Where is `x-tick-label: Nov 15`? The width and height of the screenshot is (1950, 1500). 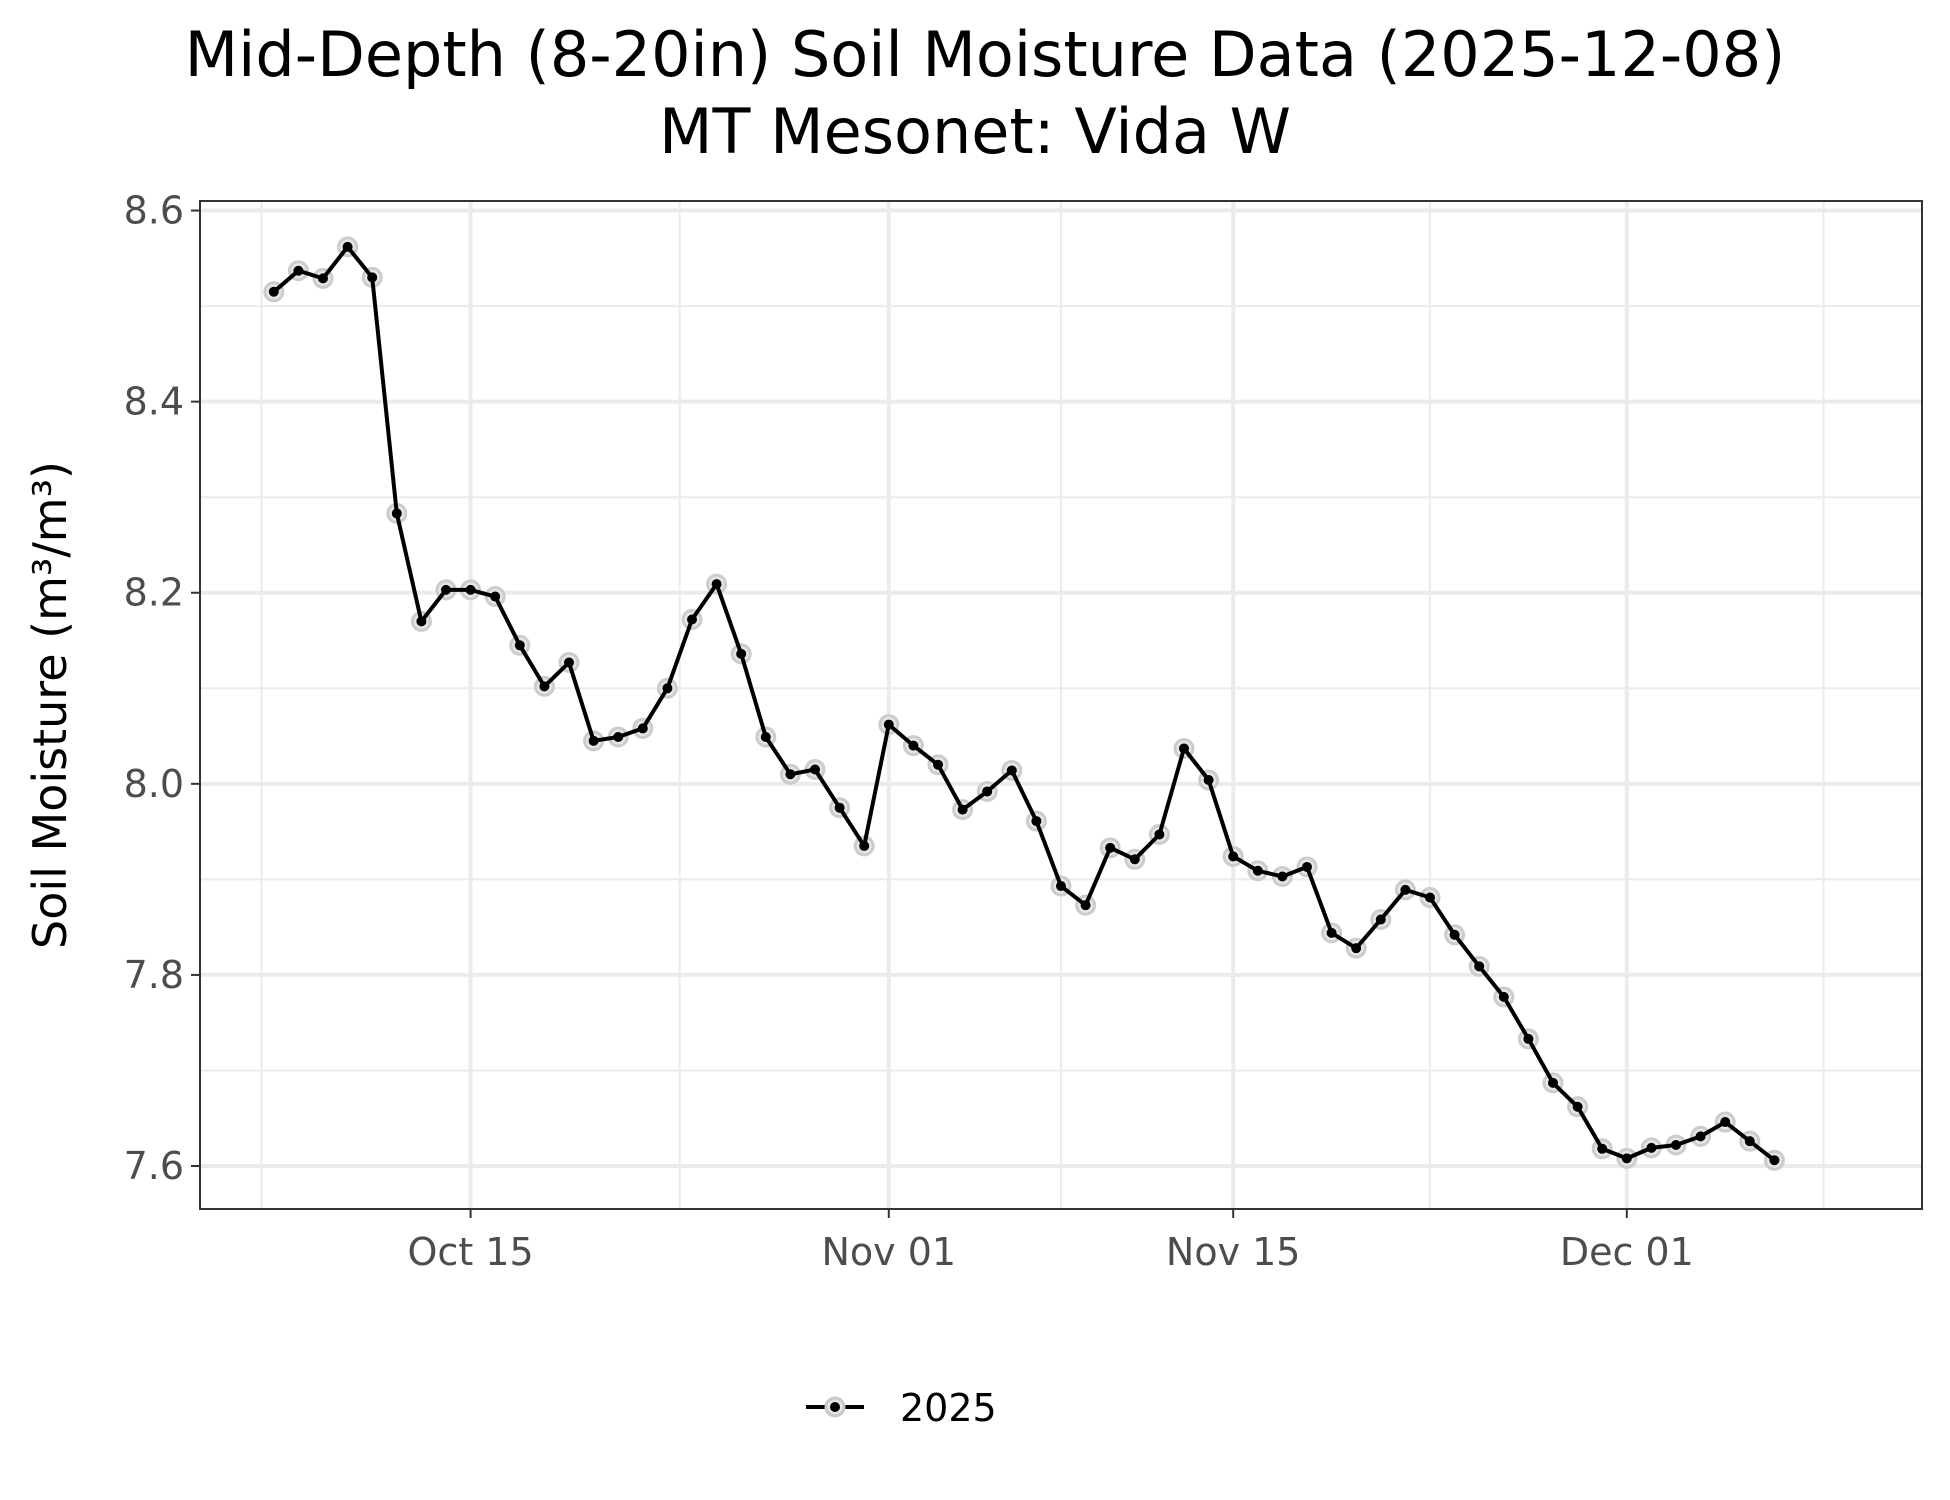 x-tick-label: Nov 15 is located at coordinates (1233, 1252).